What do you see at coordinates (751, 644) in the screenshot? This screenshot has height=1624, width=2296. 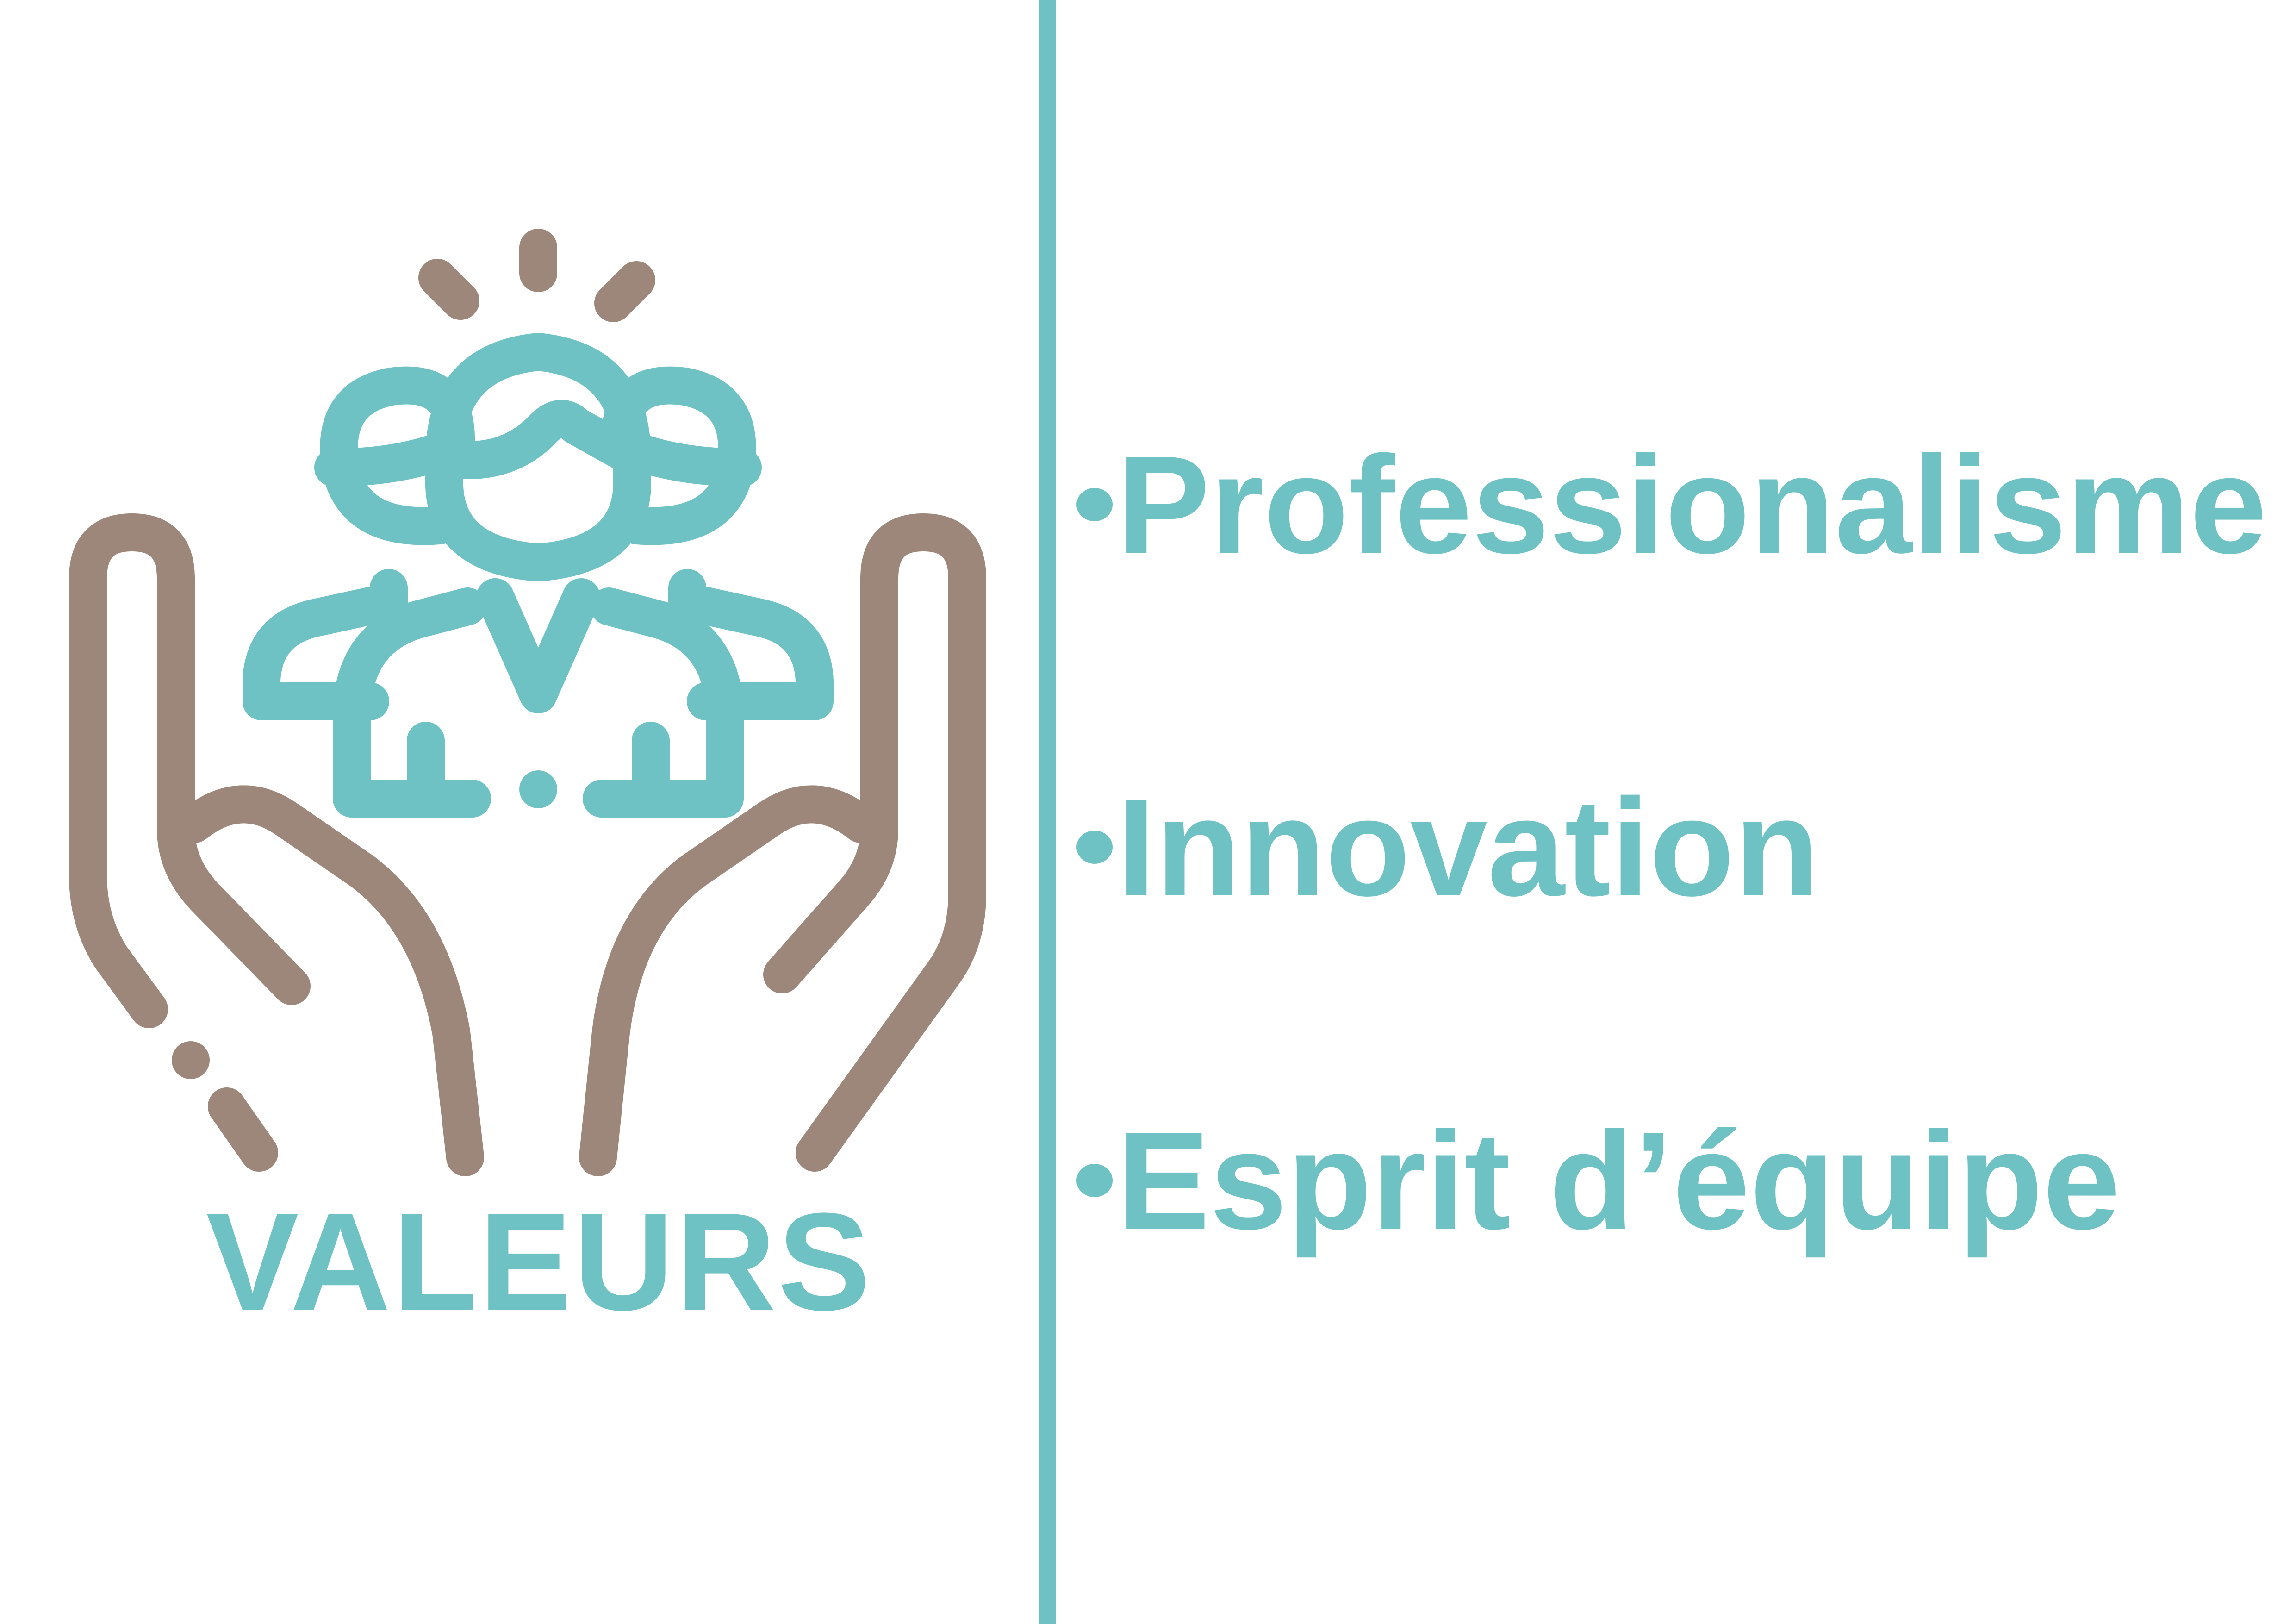 I see `right-person-body` at bounding box center [751, 644].